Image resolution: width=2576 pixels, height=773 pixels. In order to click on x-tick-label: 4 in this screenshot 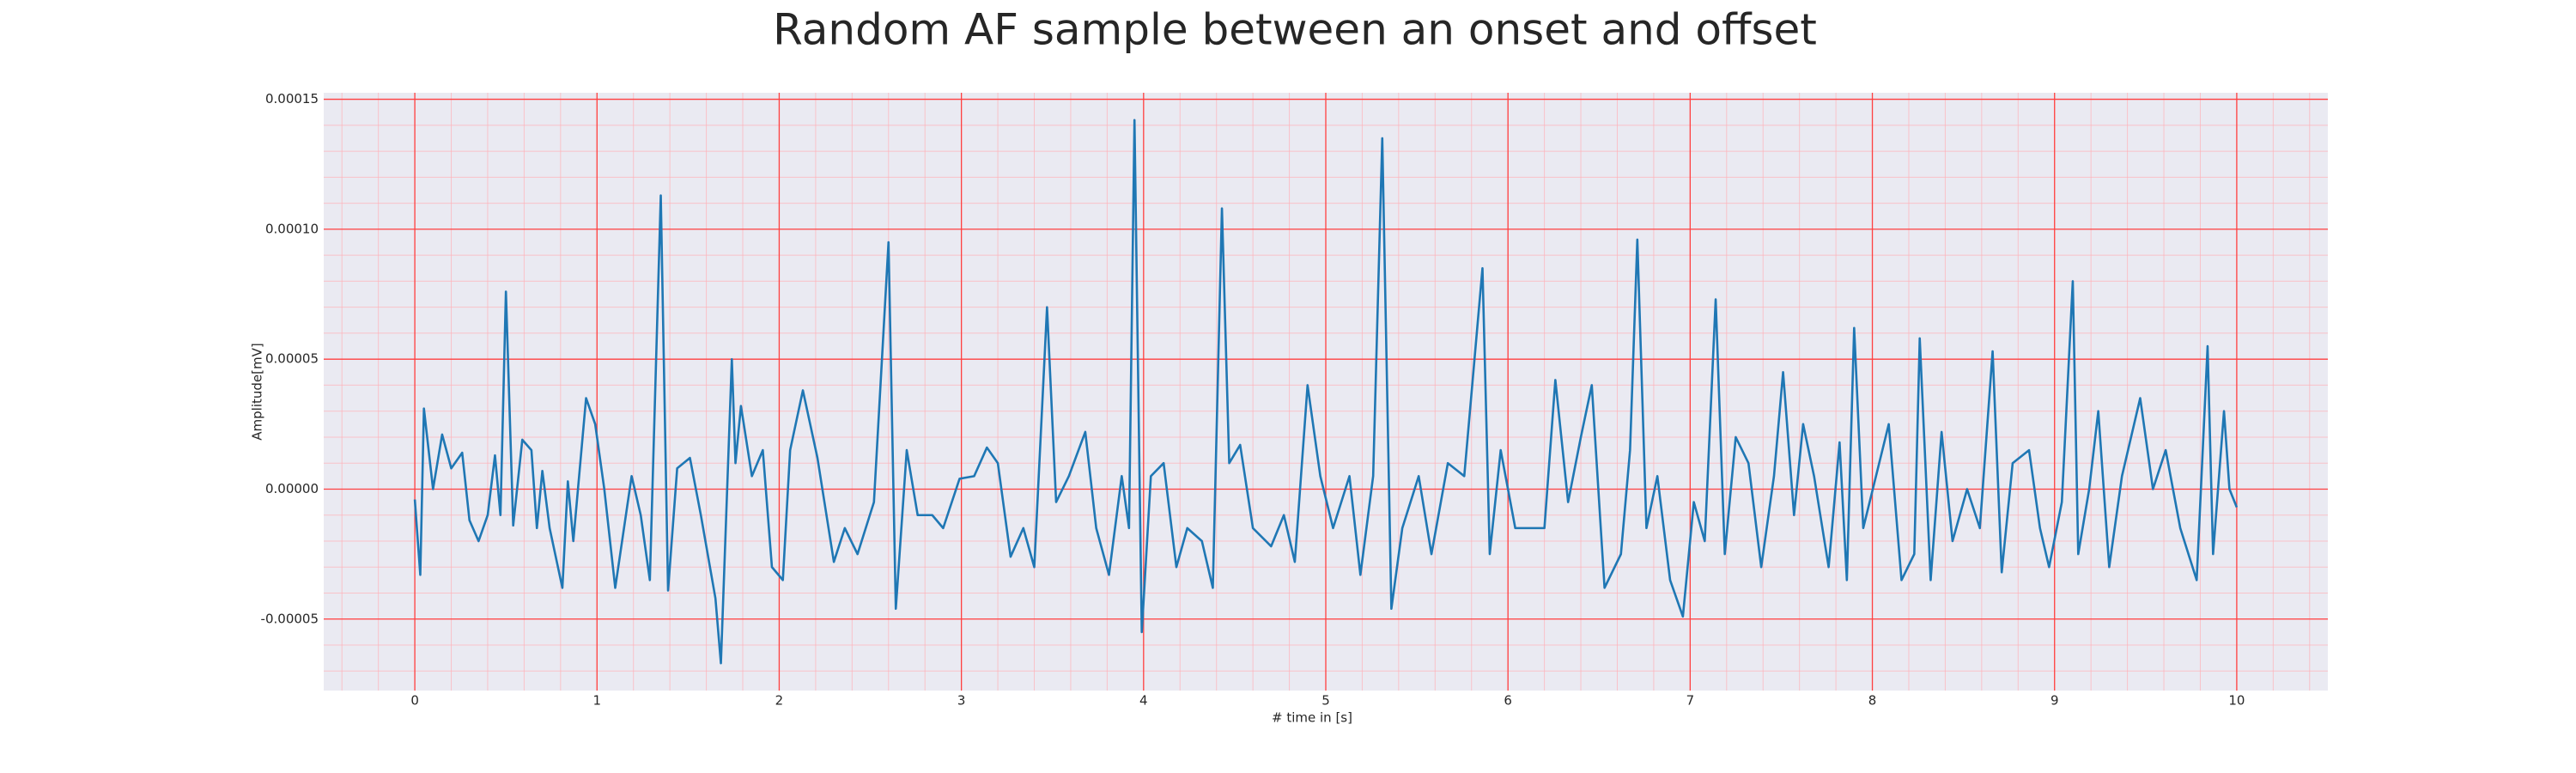, I will do `click(1144, 701)`.